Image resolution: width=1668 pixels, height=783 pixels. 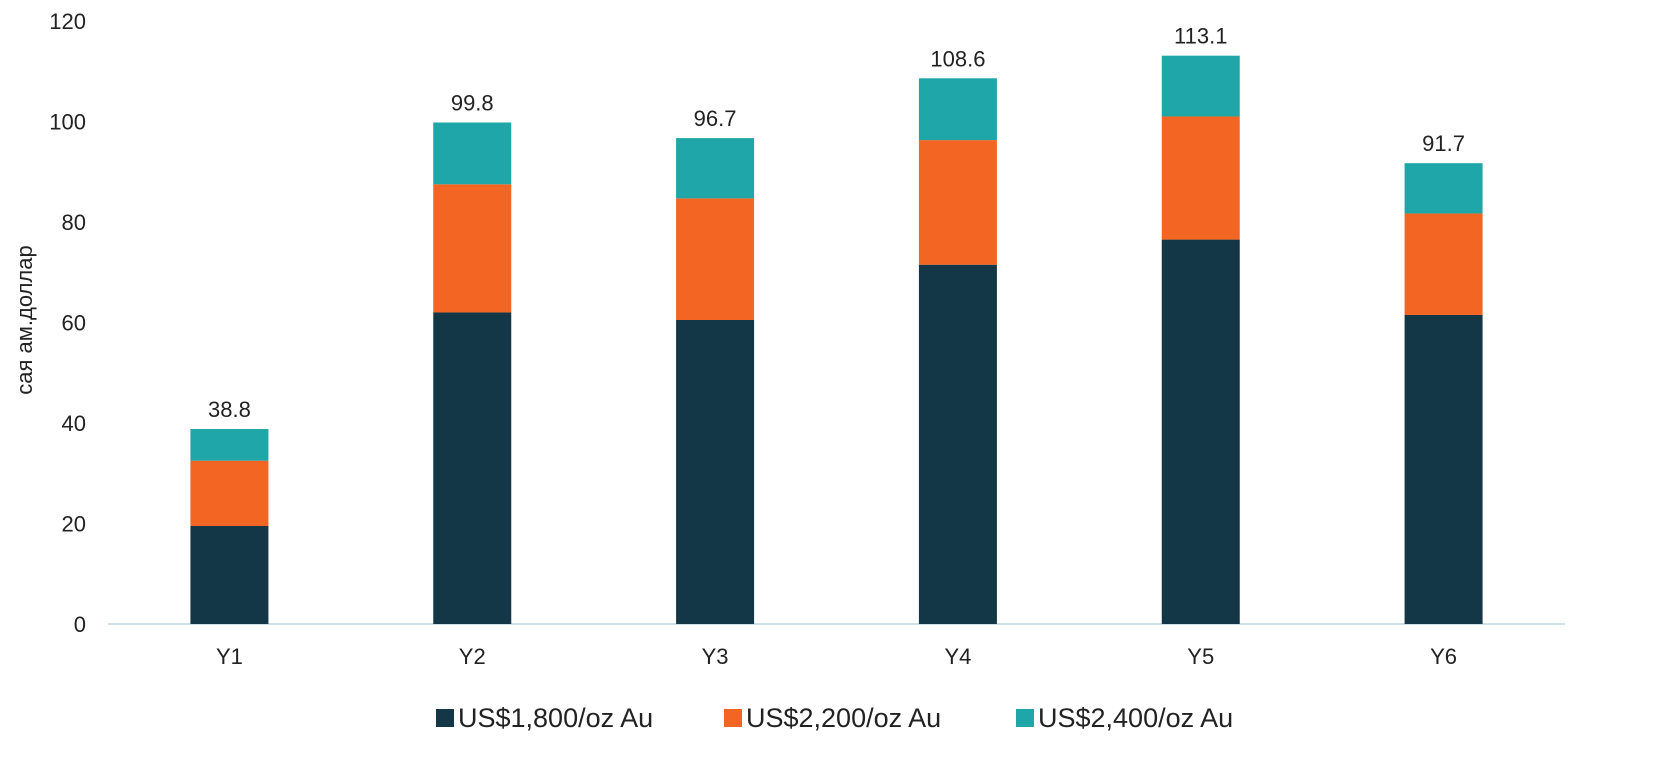 I want to click on y-tick-label: 0, so click(x=80, y=624).